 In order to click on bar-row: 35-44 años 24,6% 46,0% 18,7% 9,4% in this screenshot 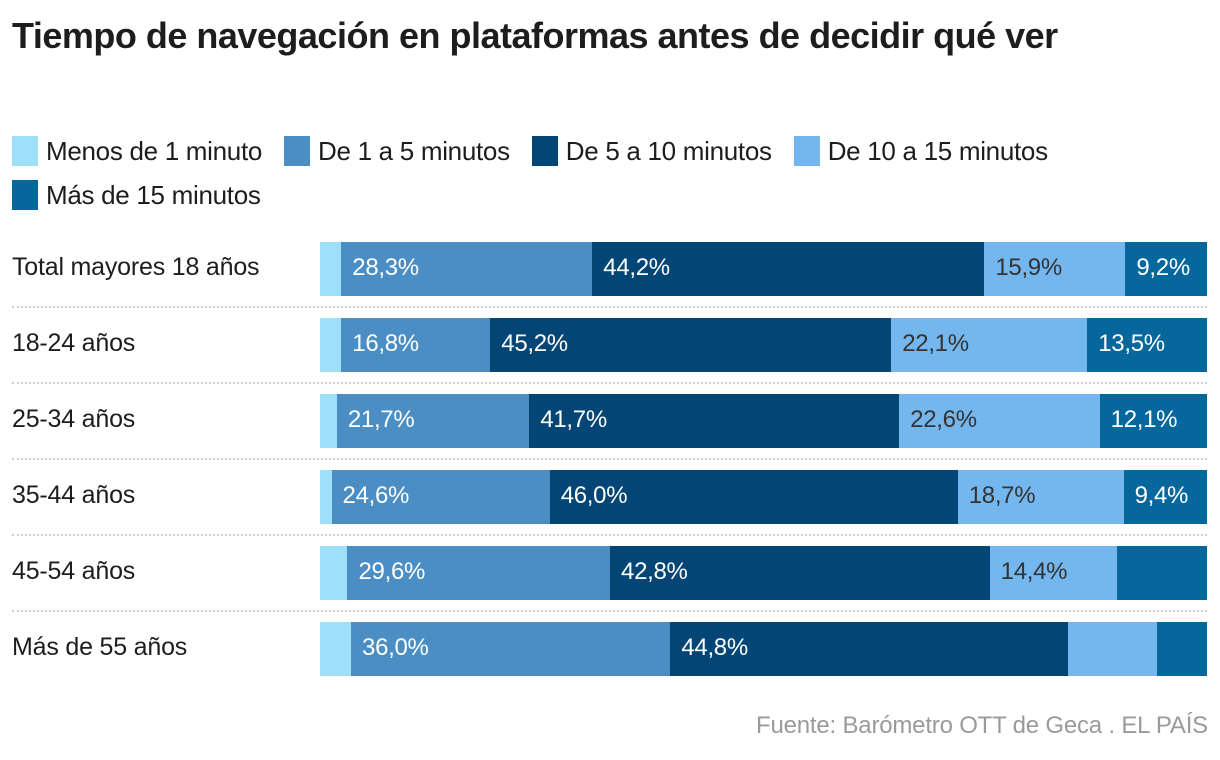, I will do `click(610, 497)`.